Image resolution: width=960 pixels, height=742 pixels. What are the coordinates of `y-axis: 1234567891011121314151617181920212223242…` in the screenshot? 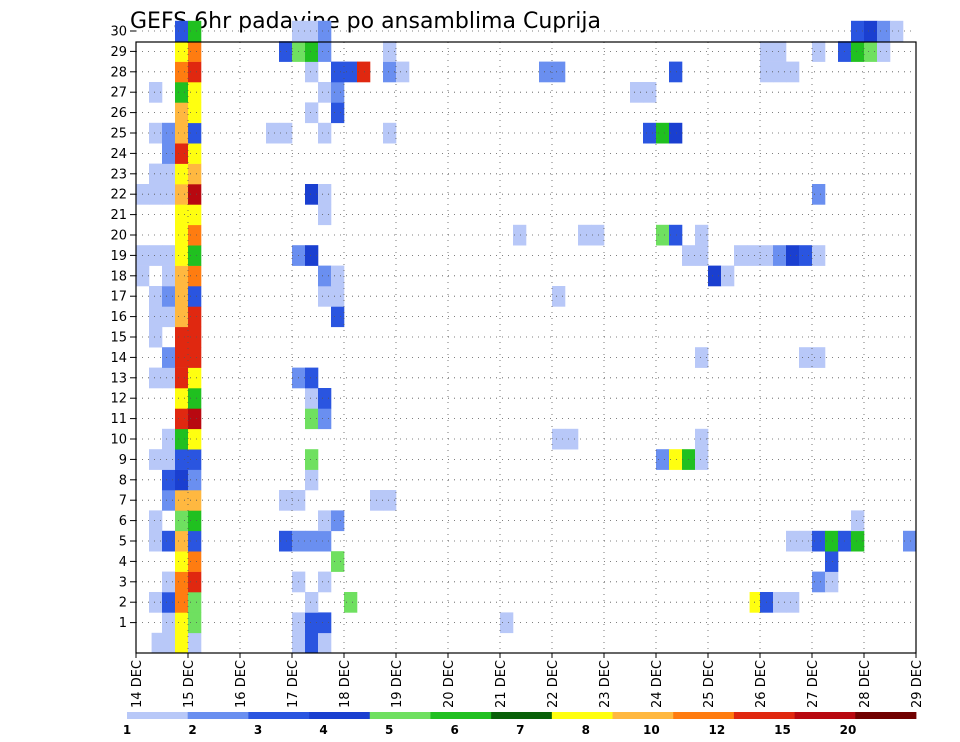 It's located at (123, 328).